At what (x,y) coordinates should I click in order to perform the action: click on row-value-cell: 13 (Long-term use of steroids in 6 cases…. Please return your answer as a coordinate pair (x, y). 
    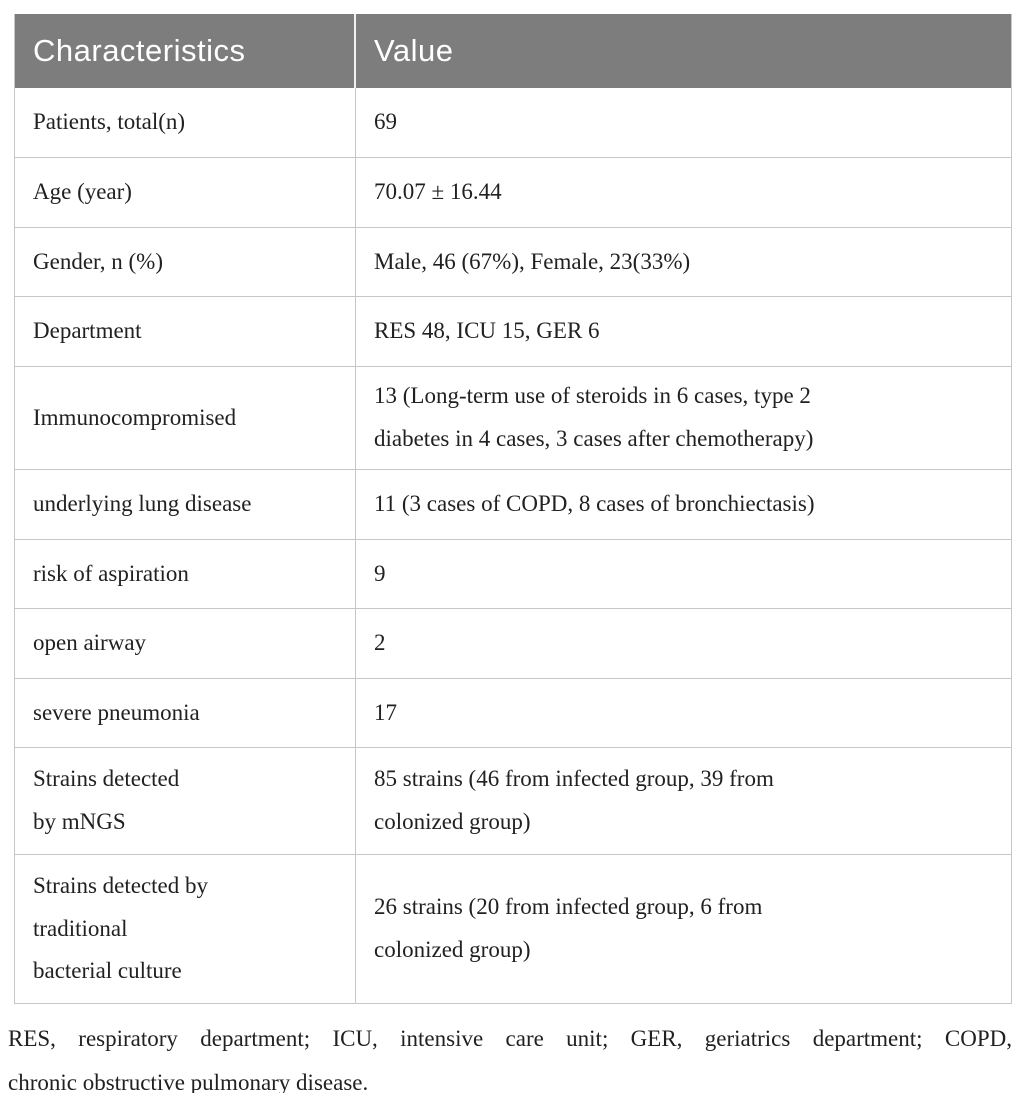
    Looking at the image, I should click on (594, 417).